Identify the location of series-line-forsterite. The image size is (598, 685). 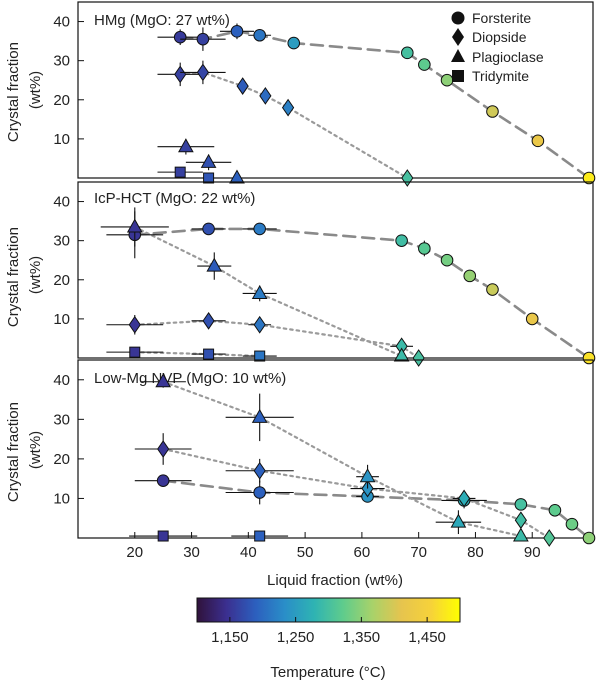
(362, 293).